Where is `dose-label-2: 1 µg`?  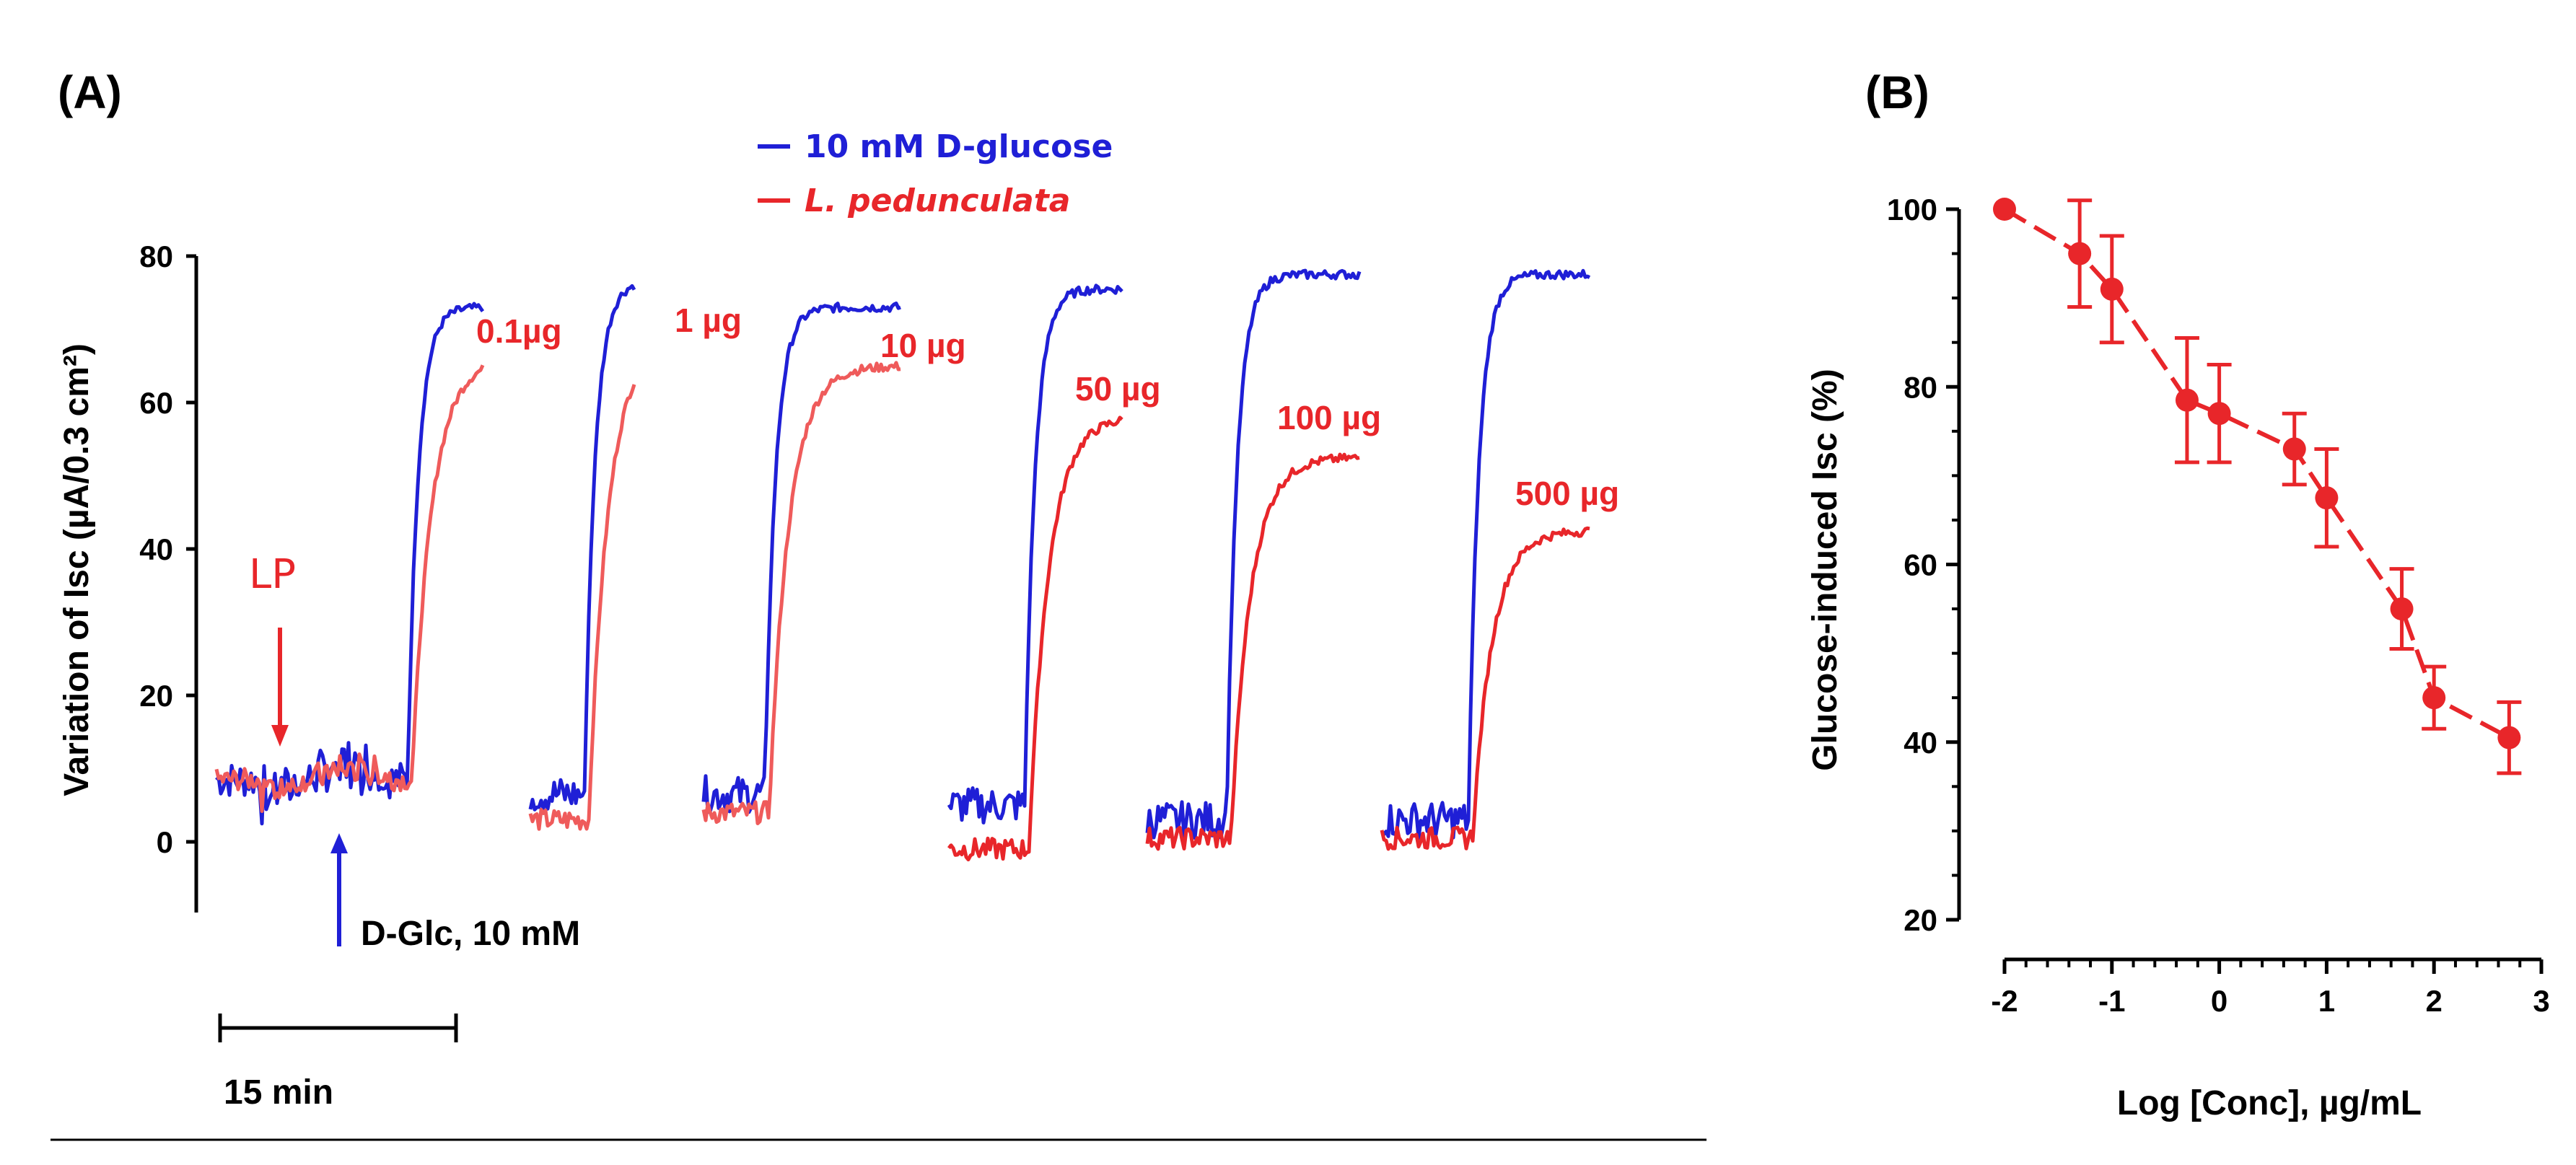
dose-label-2: 1 µg is located at coordinates (708, 320).